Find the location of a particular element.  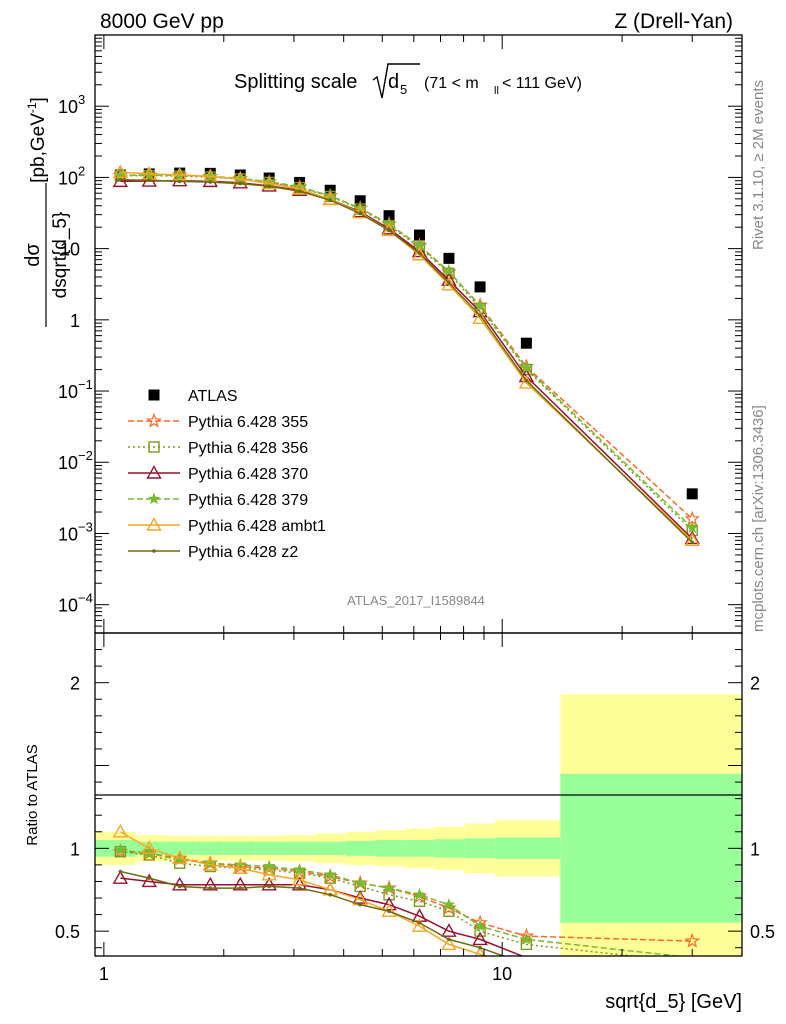

plot-title-main: Splitting scale is located at coordinates (295, 82).